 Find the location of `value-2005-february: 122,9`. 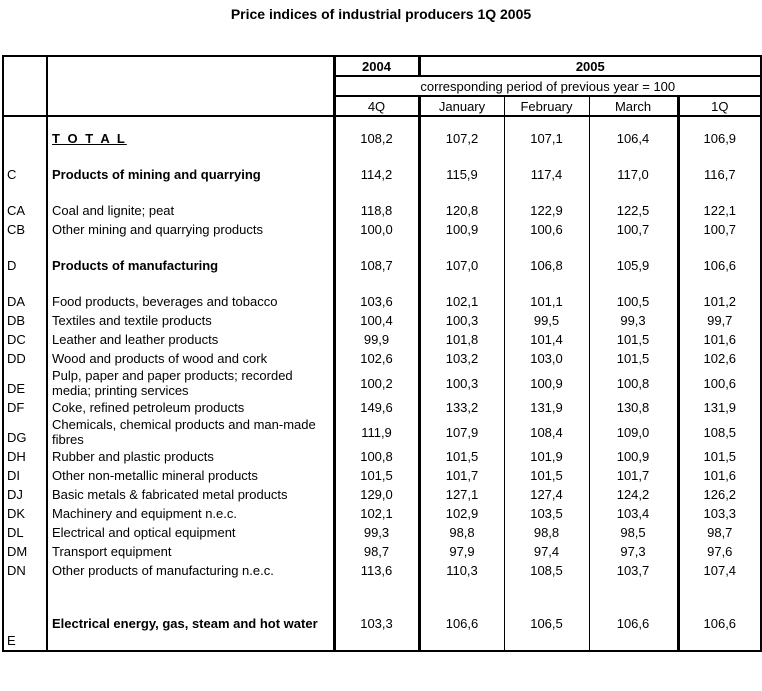

value-2005-february: 122,9 is located at coordinates (547, 210).